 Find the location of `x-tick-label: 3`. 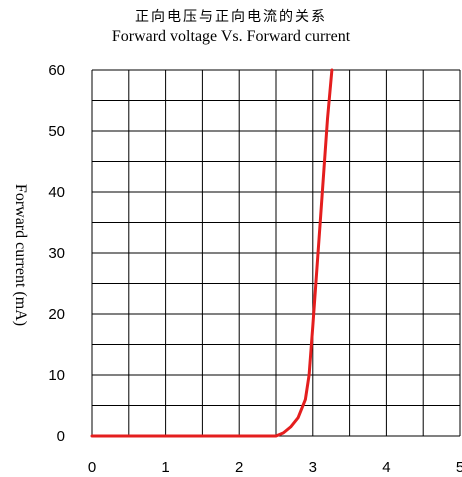

x-tick-label: 3 is located at coordinates (313, 467).